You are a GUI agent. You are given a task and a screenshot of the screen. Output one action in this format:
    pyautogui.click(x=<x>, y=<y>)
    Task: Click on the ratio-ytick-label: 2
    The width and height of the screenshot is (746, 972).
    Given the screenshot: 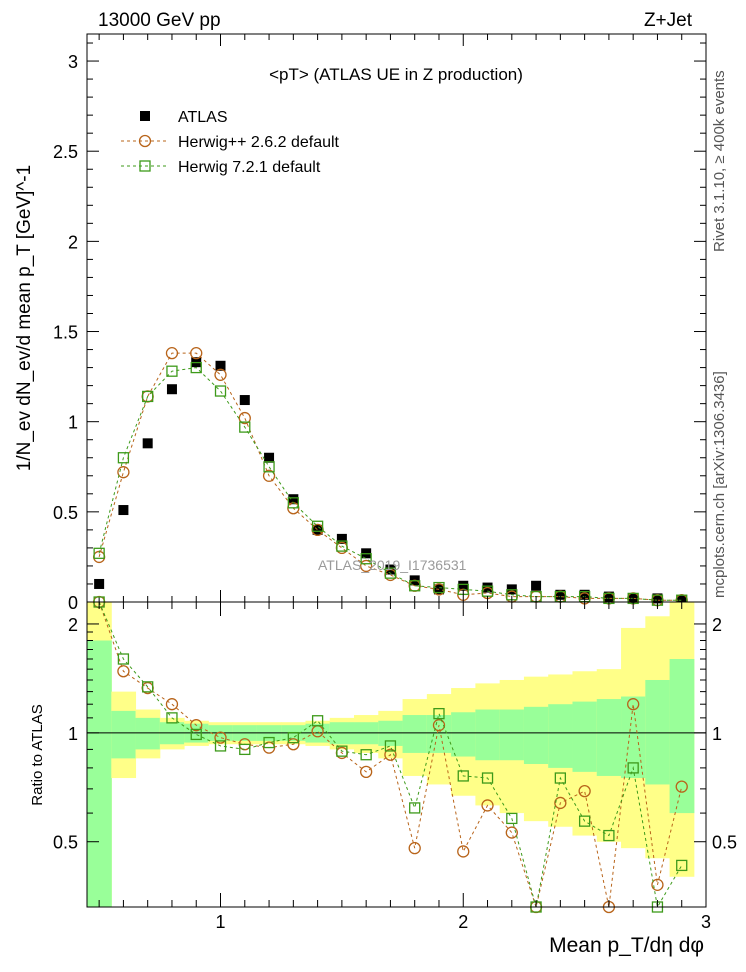 What is the action you would take?
    pyautogui.click(x=73, y=625)
    